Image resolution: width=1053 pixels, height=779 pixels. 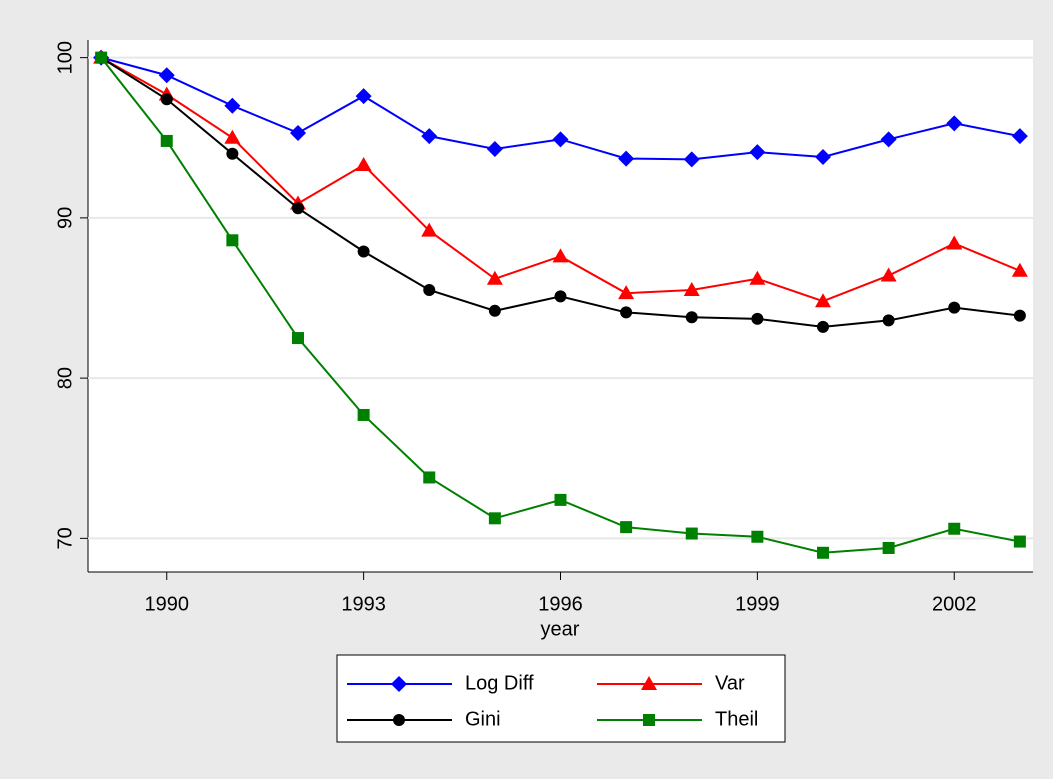 What do you see at coordinates (65, 378) in the screenshot?
I see `y-tick-label: 80` at bounding box center [65, 378].